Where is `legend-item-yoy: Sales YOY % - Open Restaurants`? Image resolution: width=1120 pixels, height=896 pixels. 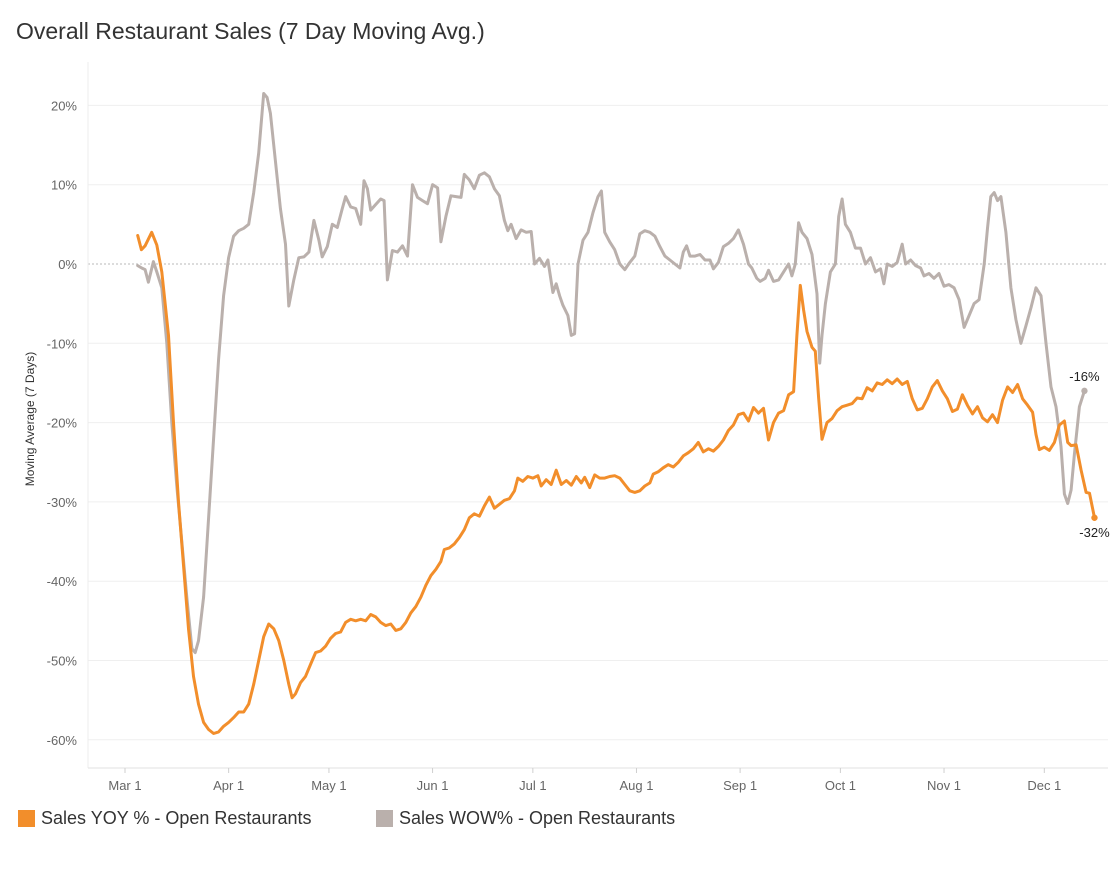 legend-item-yoy: Sales YOY % - Open Restaurants is located at coordinates (164, 818).